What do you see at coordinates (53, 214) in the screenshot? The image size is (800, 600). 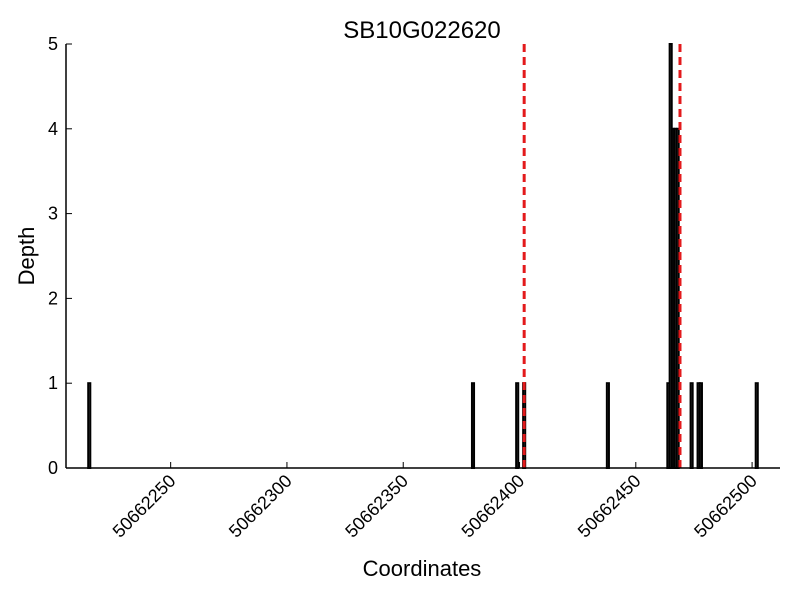 I see `y-tick-label: 3` at bounding box center [53, 214].